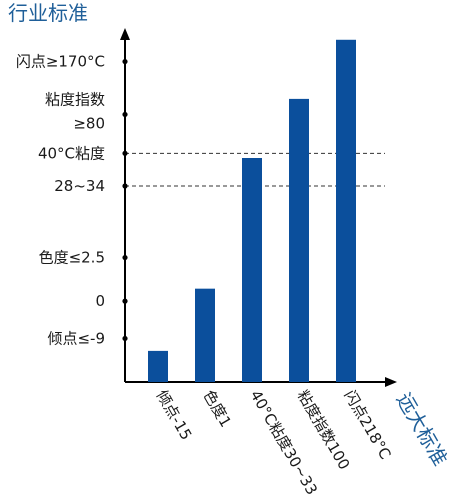 The image size is (470, 501). Describe the element at coordinates (174, 415) in the screenshot. I see `x-tick-label-1: 倾点-15` at that location.